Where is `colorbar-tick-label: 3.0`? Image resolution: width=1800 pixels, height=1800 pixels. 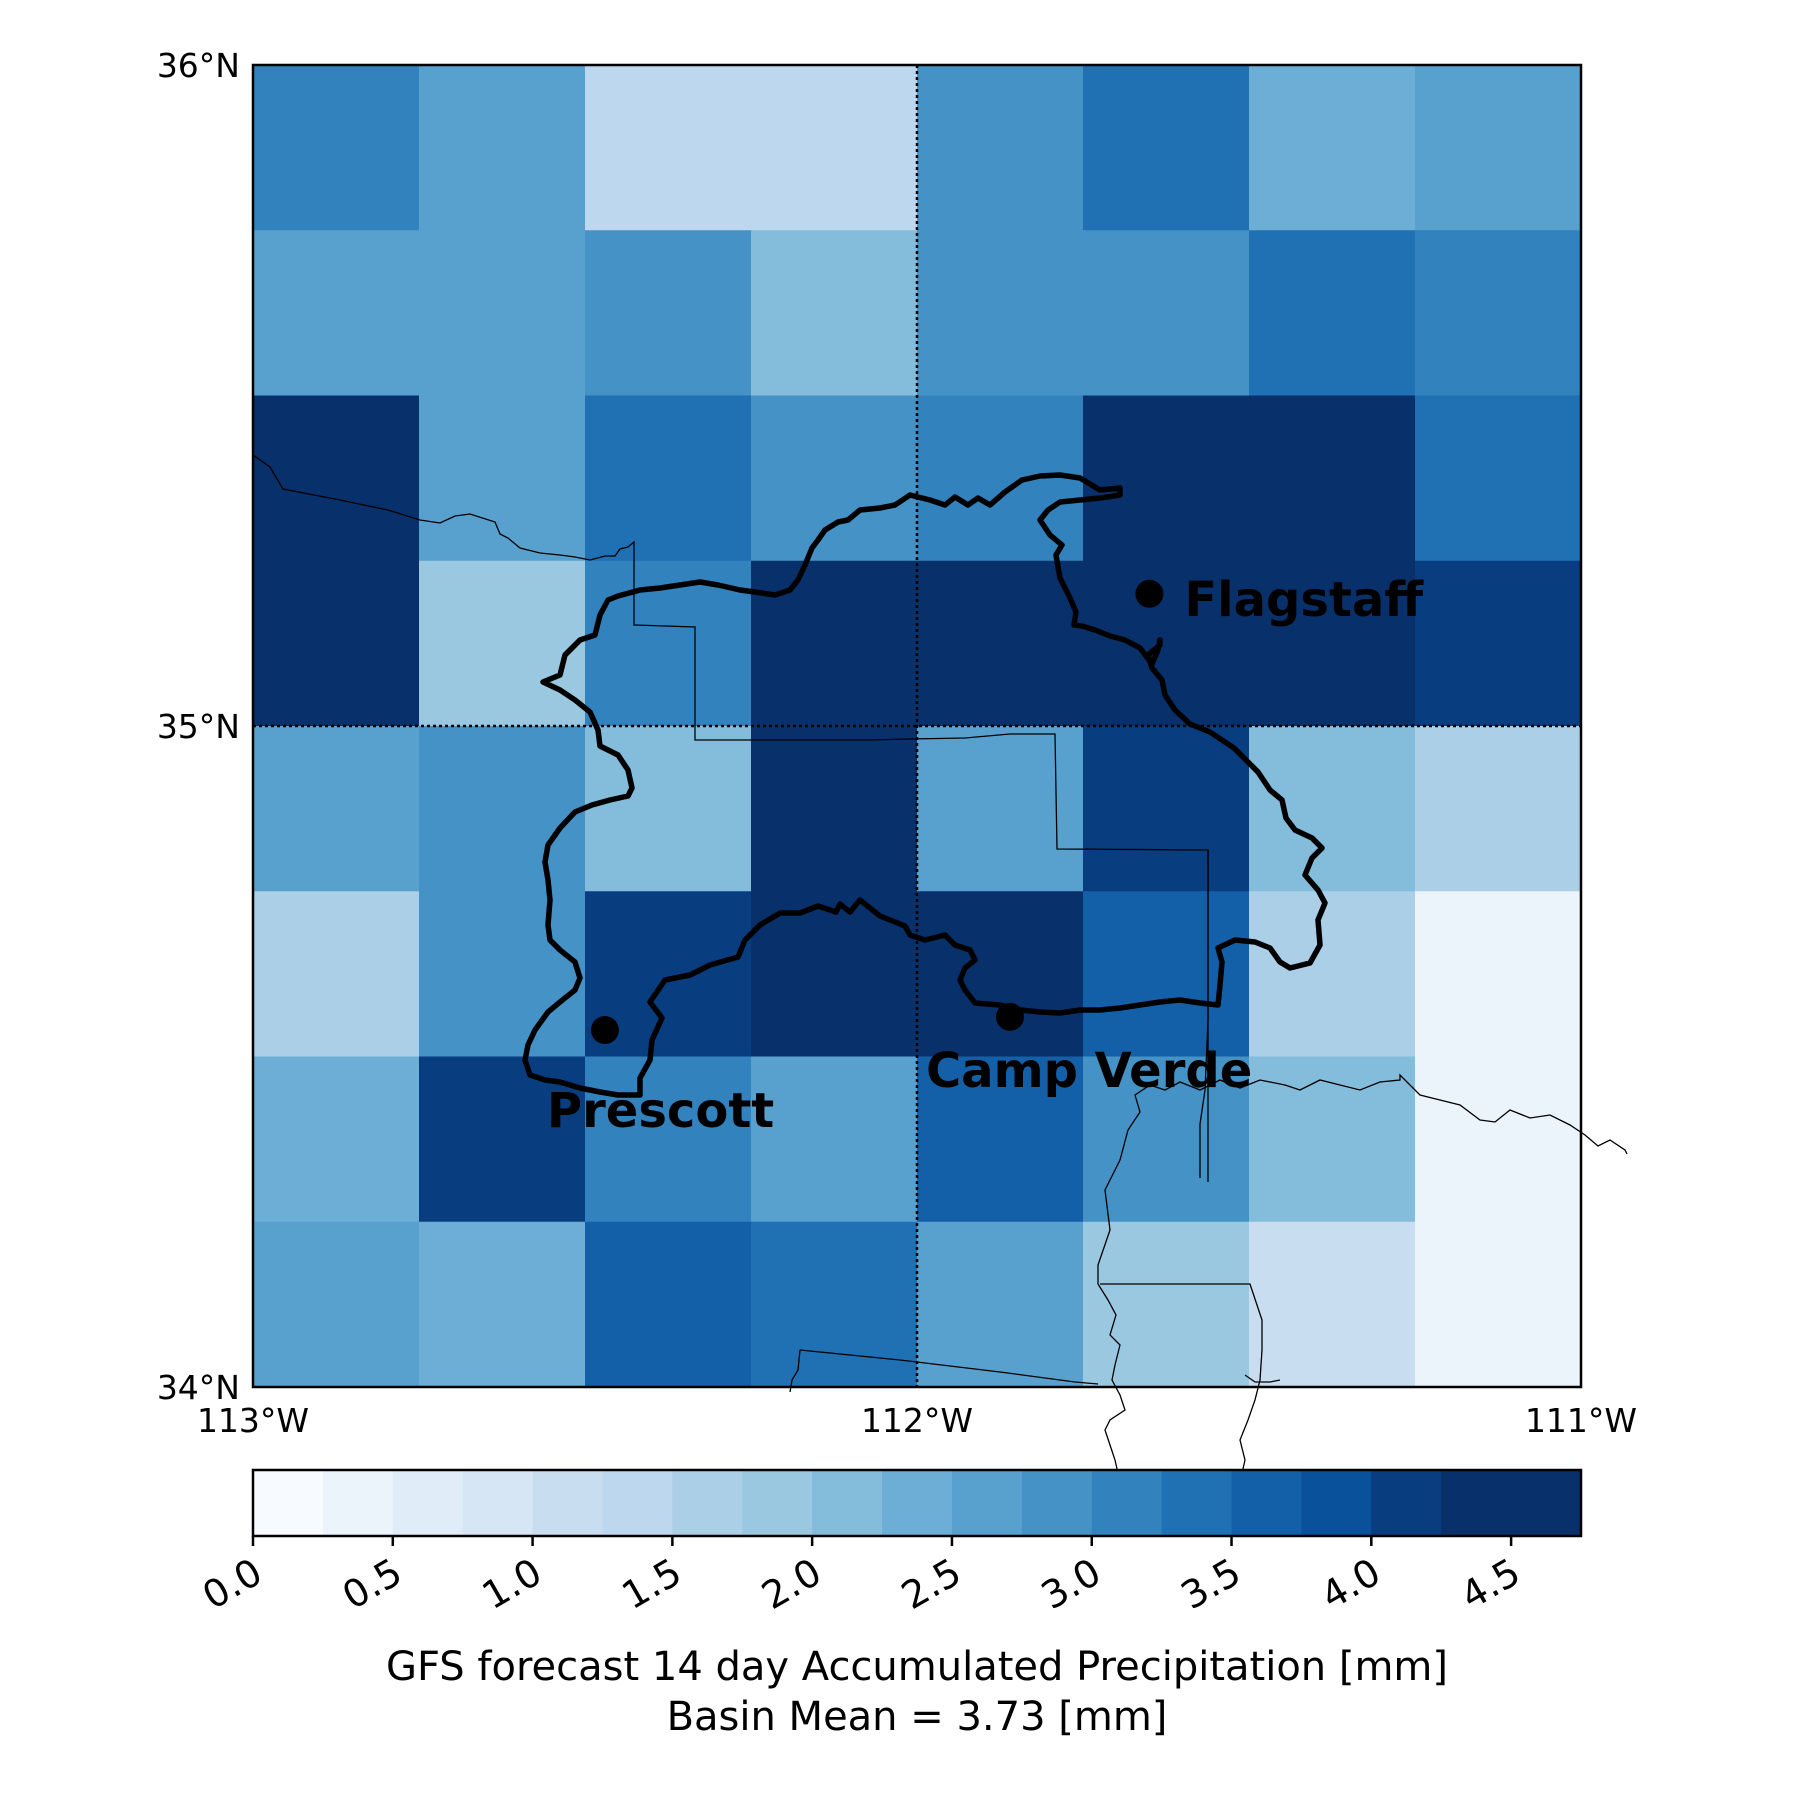 colorbar-tick-label: 3.0 is located at coordinates (1071, 1584).